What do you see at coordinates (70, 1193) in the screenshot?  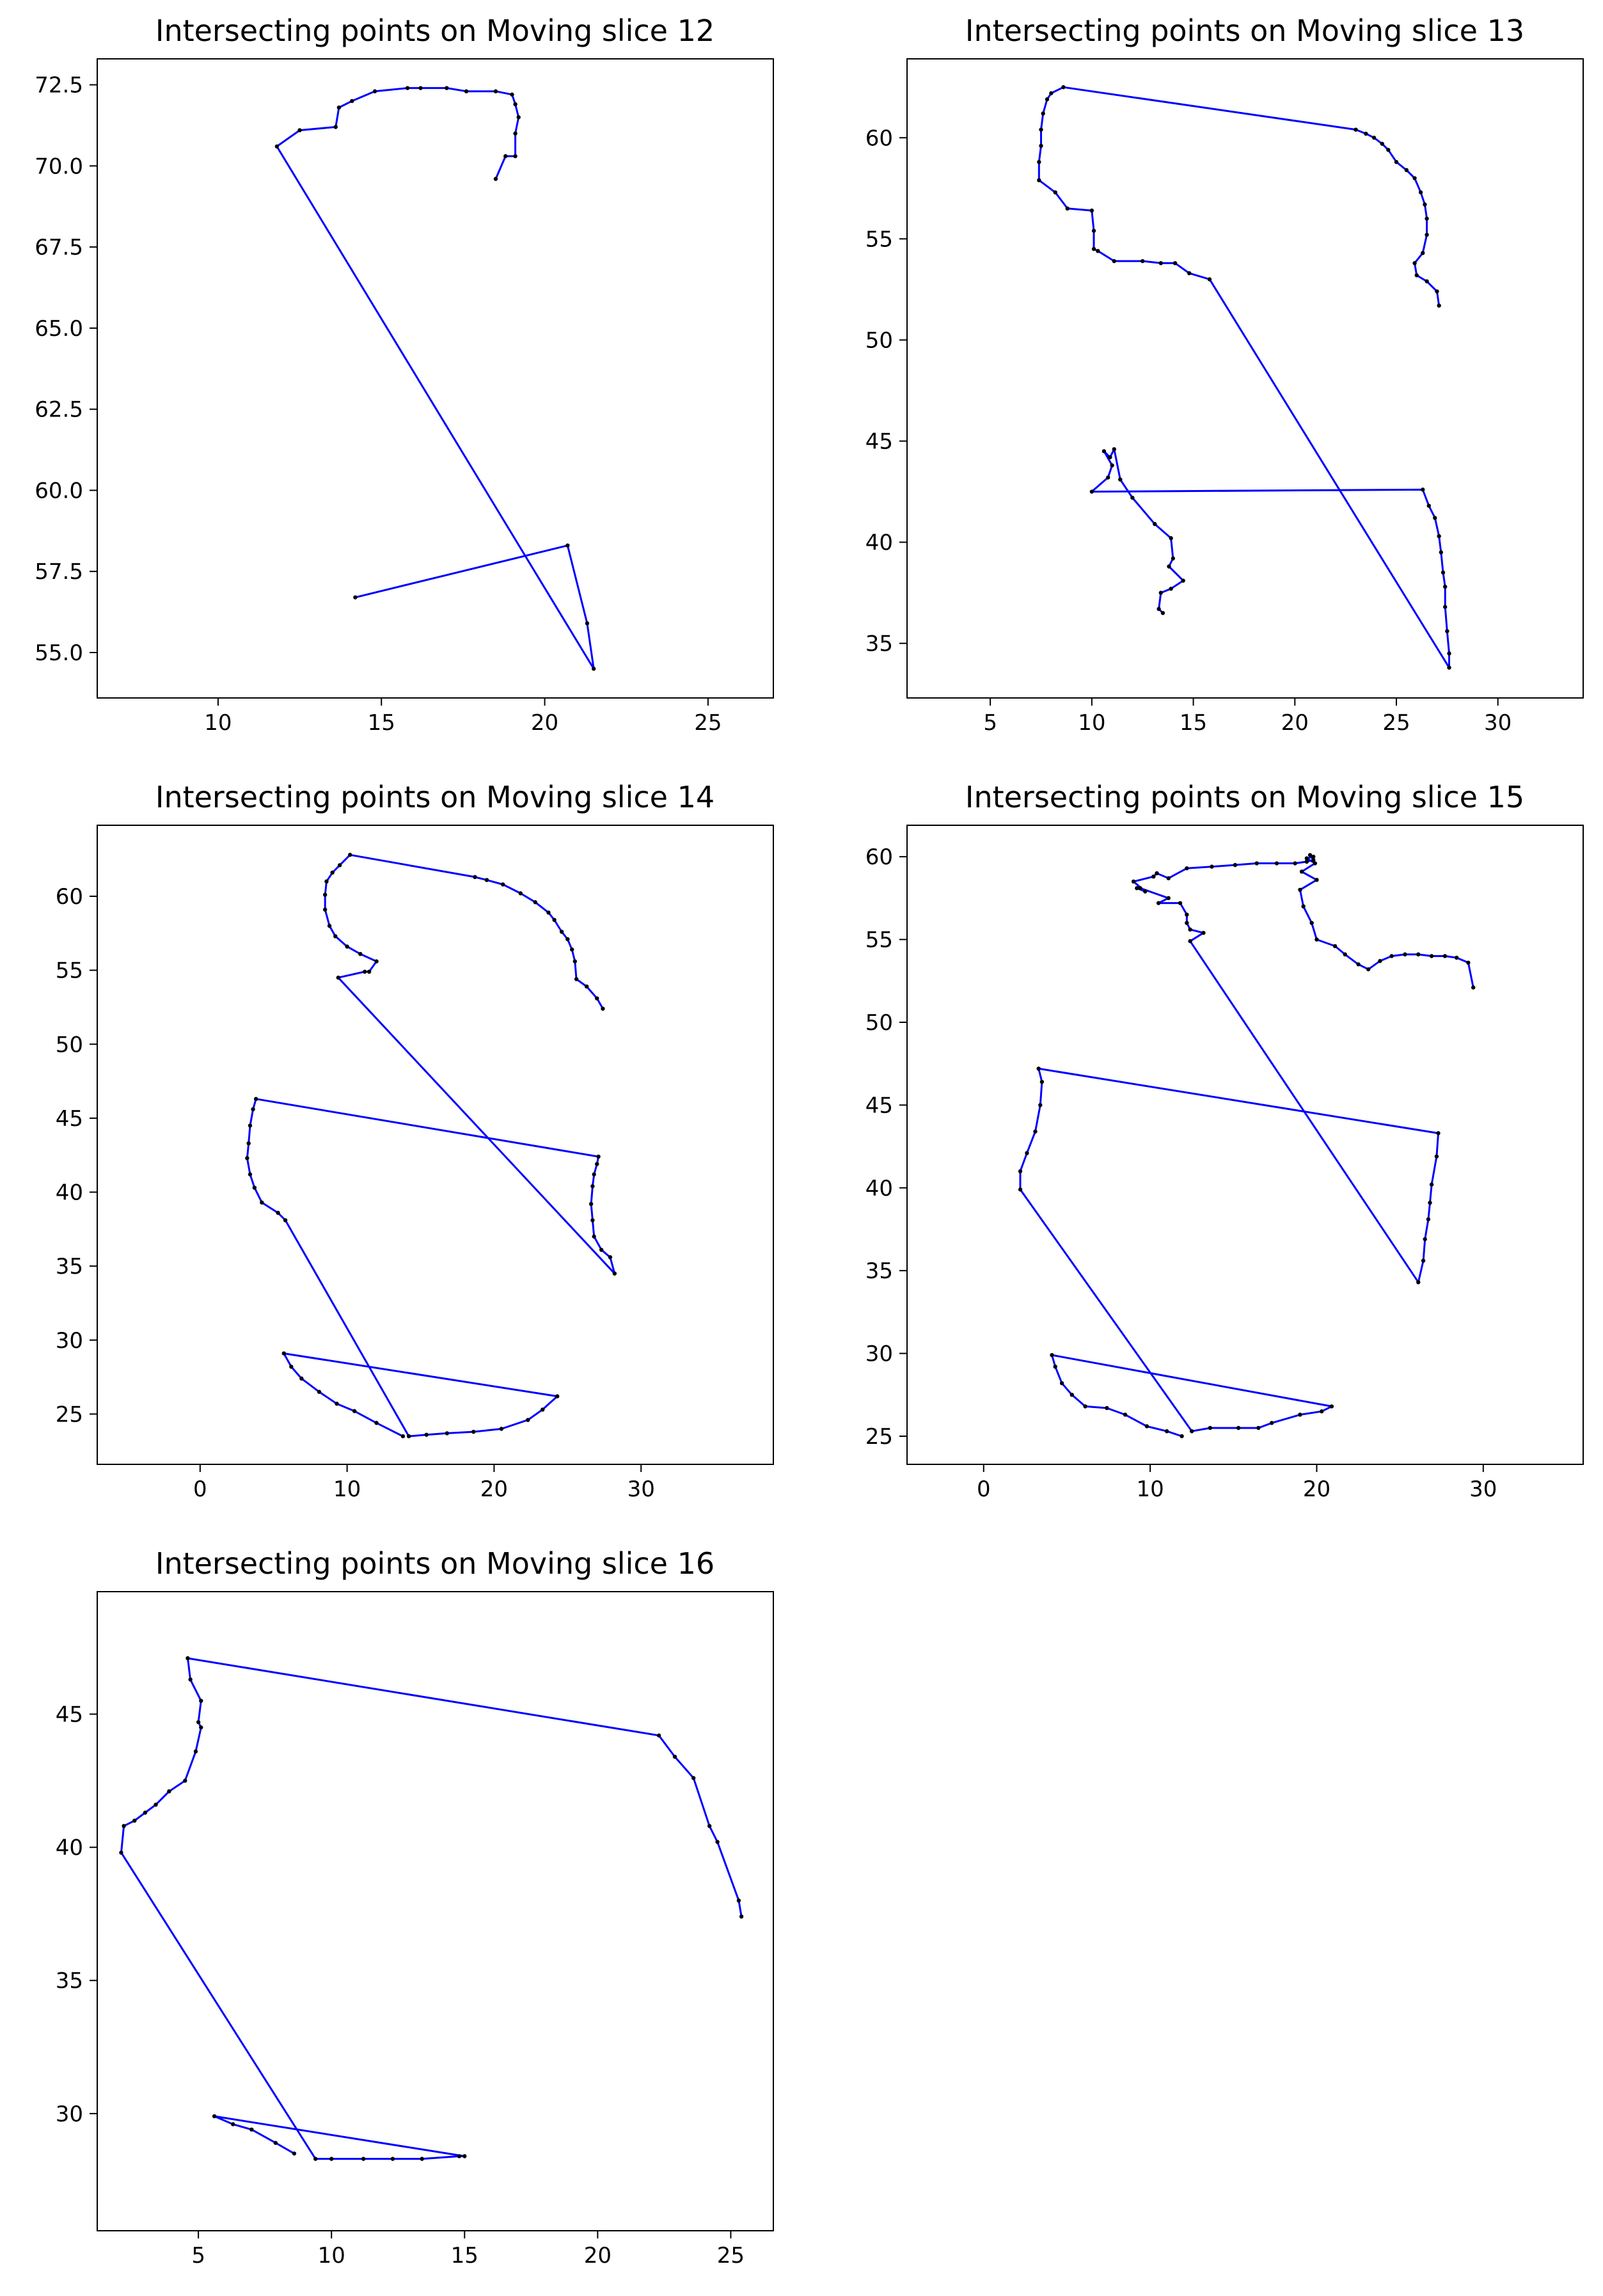 I see `y-tick-label: 40` at bounding box center [70, 1193].